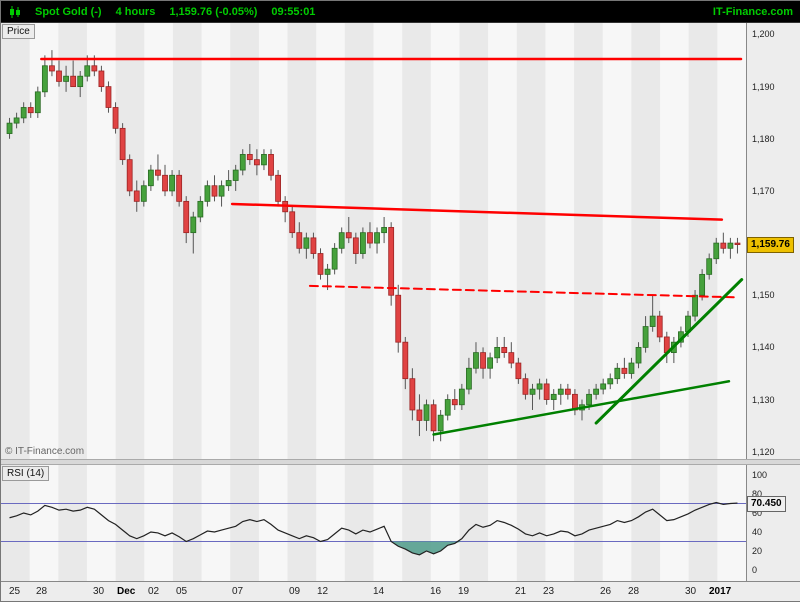 This screenshot has height=602, width=800. Describe the element at coordinates (323, 591) in the screenshot. I see `time-axis-label: 12` at that location.